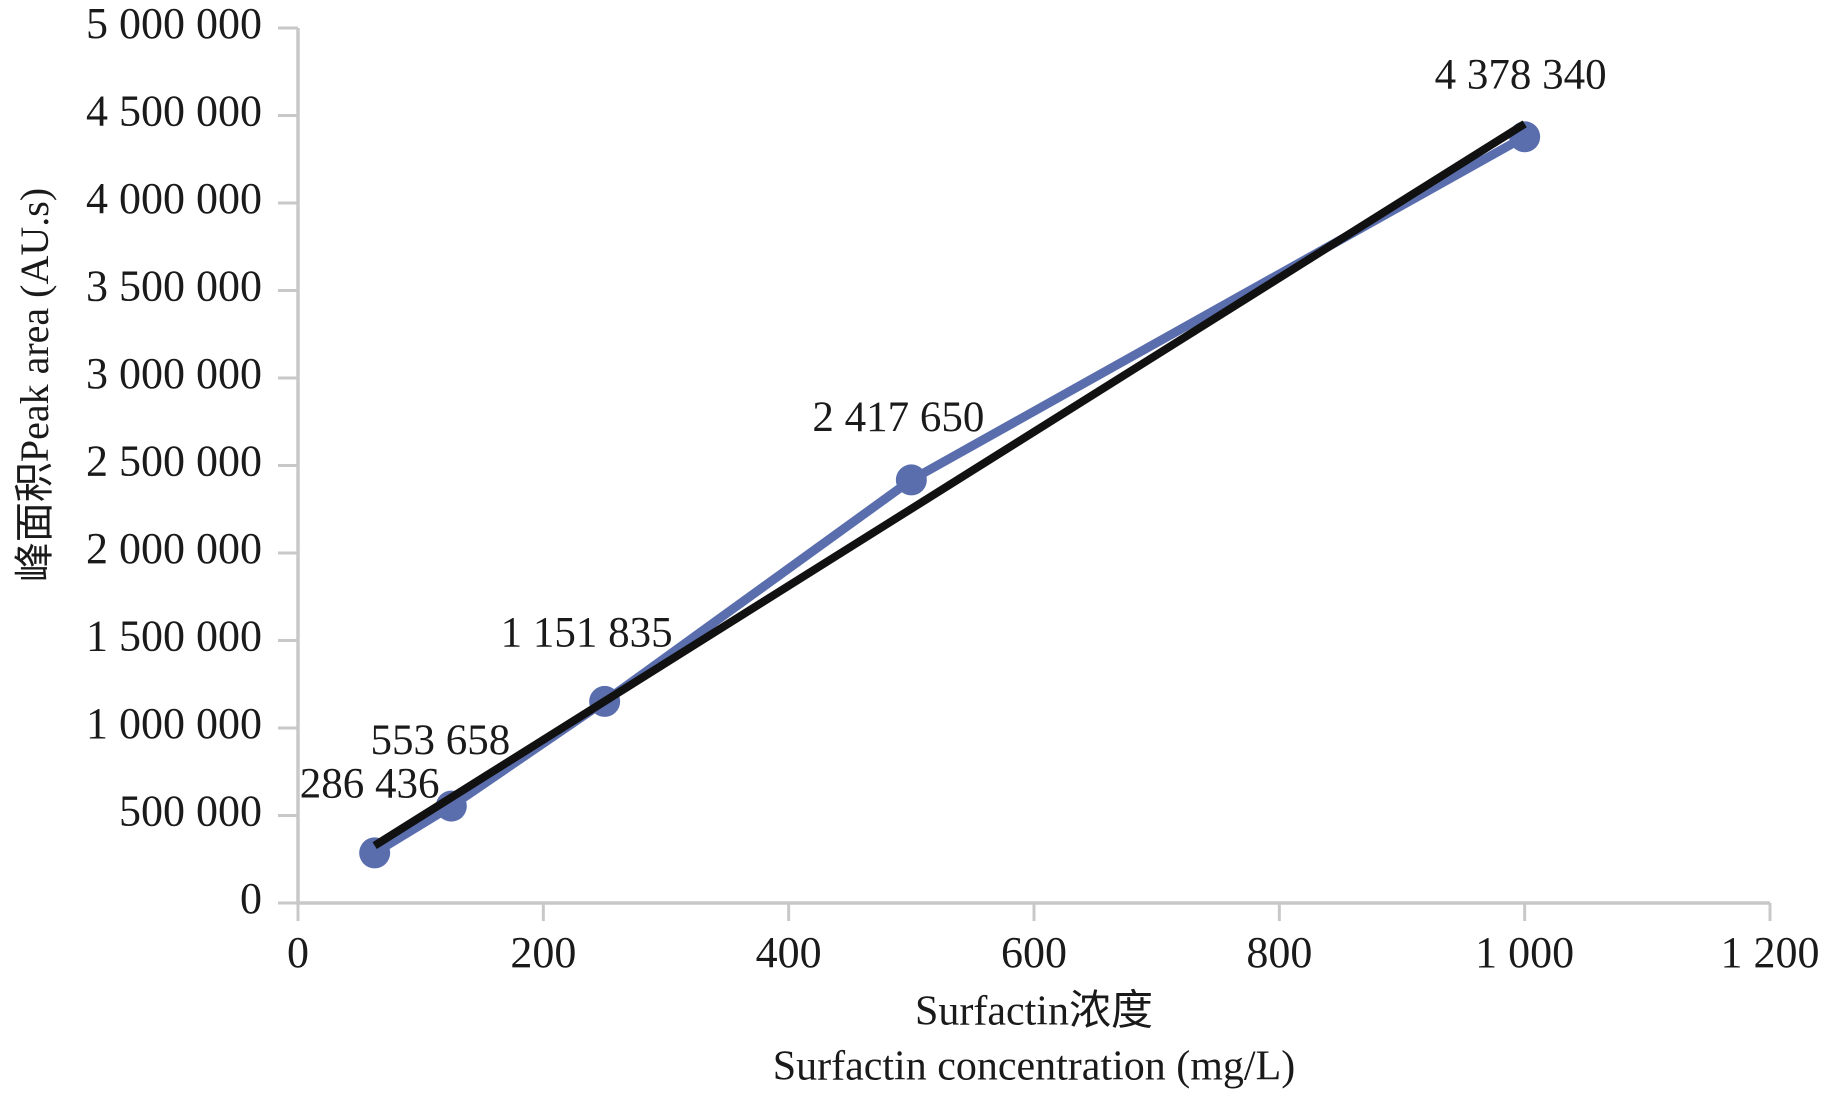 The width and height of the screenshot is (1833, 1103). What do you see at coordinates (1034, 1067) in the screenshot?
I see `x-axis-title-line2: Surfactin concentration (mg/L)` at bounding box center [1034, 1067].